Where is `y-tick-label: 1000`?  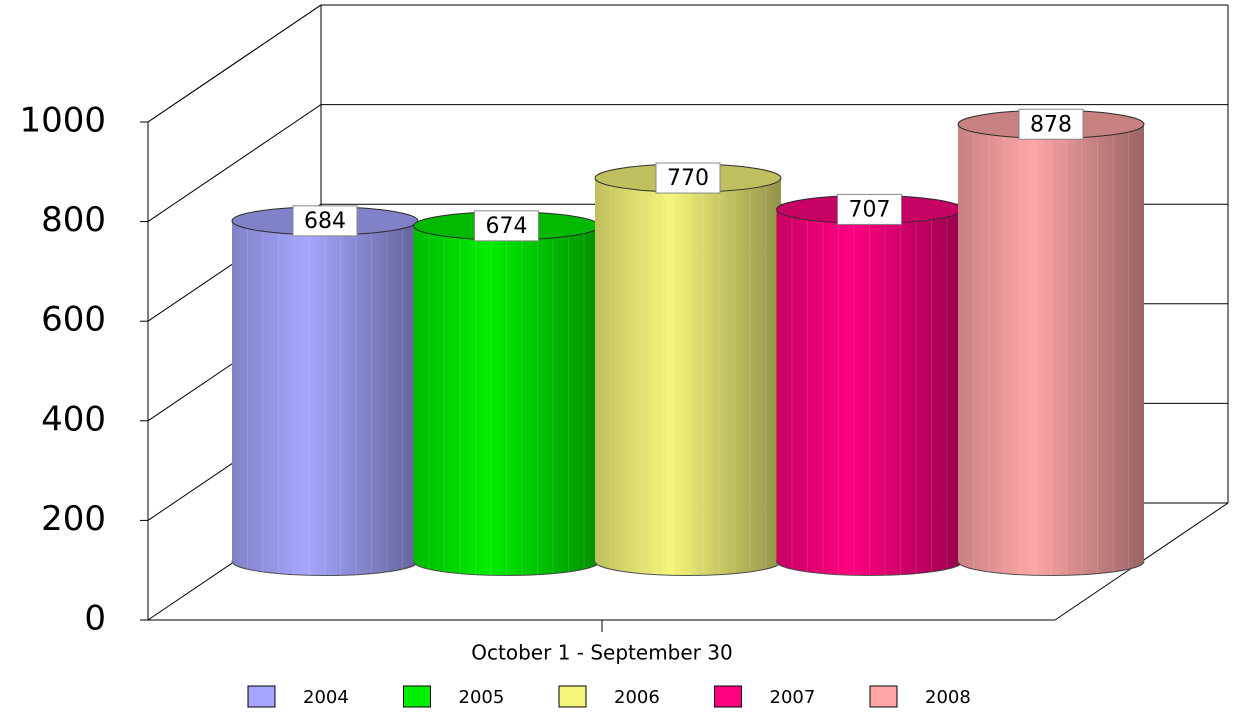
y-tick-label: 1000 is located at coordinates (62, 121).